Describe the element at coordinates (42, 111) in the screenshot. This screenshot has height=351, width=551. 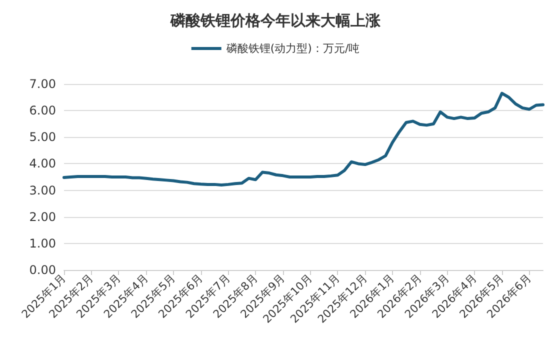
I see `y-tick-label: 6.00` at that location.